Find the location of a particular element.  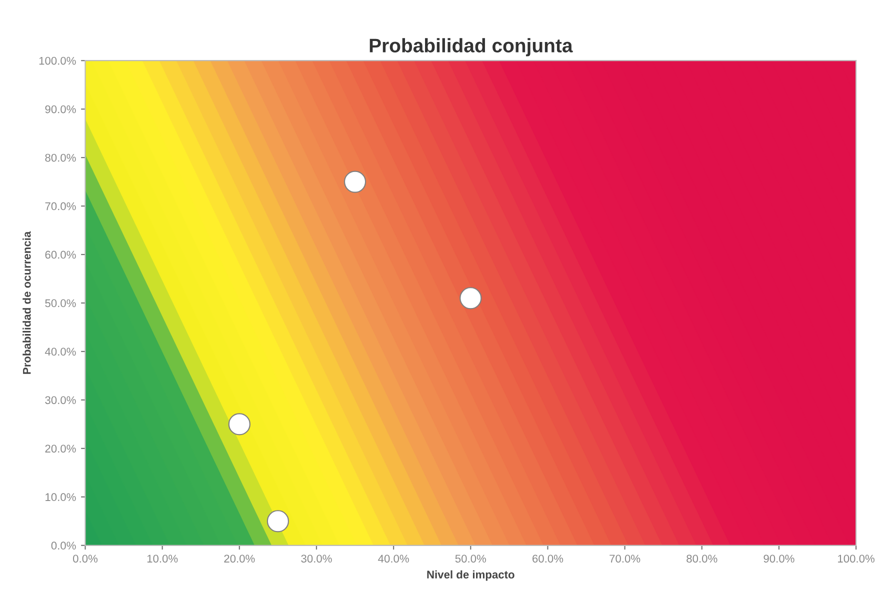

y-tick-label: 90.0% is located at coordinates (60, 109).